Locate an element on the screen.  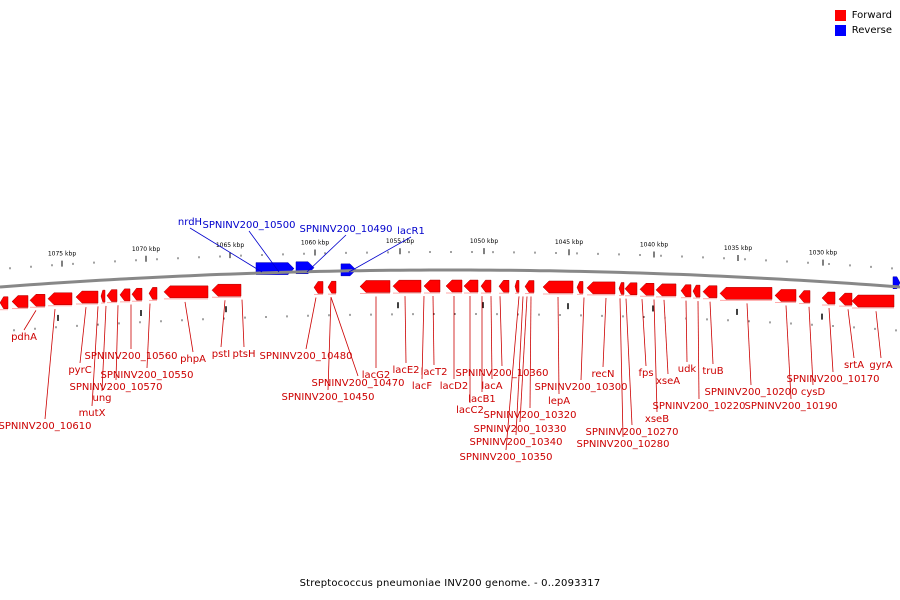
reverse-gene-label: lacR1 is located at coordinates (411, 231).